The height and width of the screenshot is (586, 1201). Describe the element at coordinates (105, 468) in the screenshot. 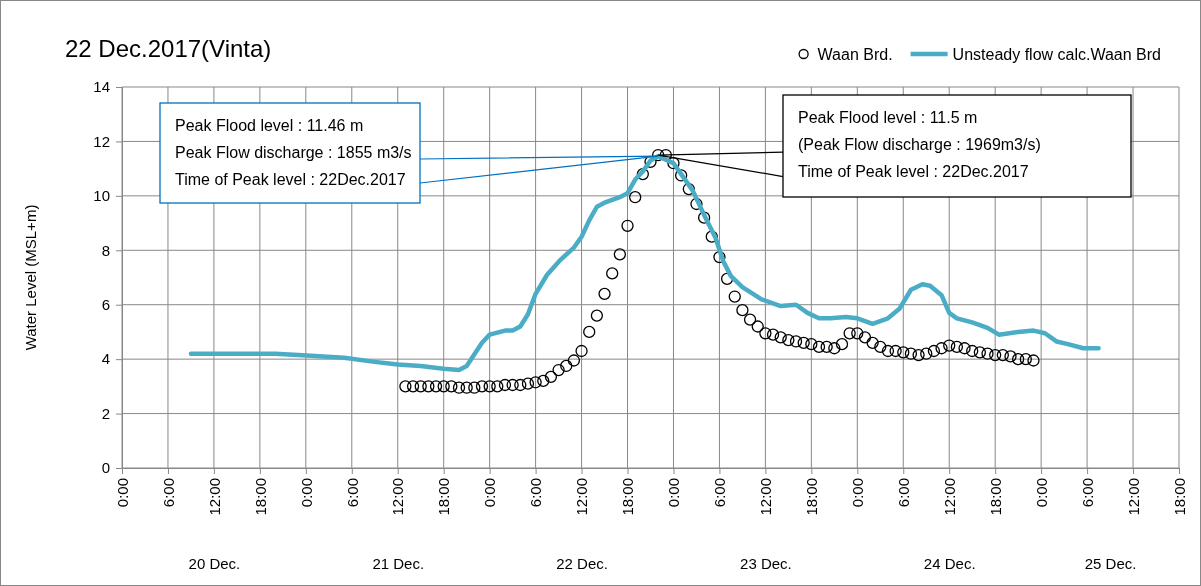

I see `y-tick-label: 0` at that location.